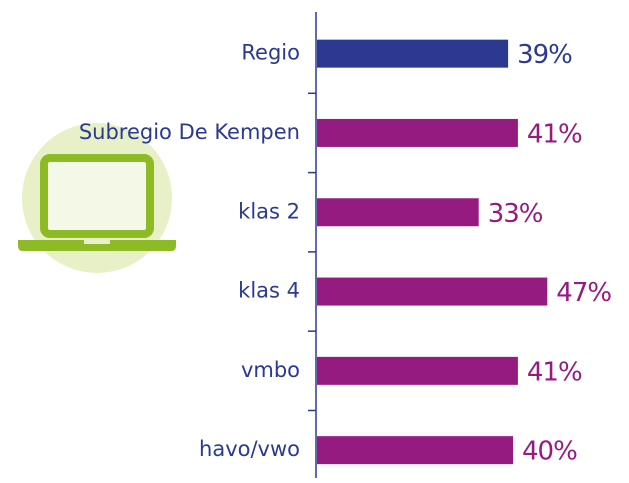 The image size is (629, 483). What do you see at coordinates (97, 198) in the screenshot?
I see `laptop-icon` at bounding box center [97, 198].